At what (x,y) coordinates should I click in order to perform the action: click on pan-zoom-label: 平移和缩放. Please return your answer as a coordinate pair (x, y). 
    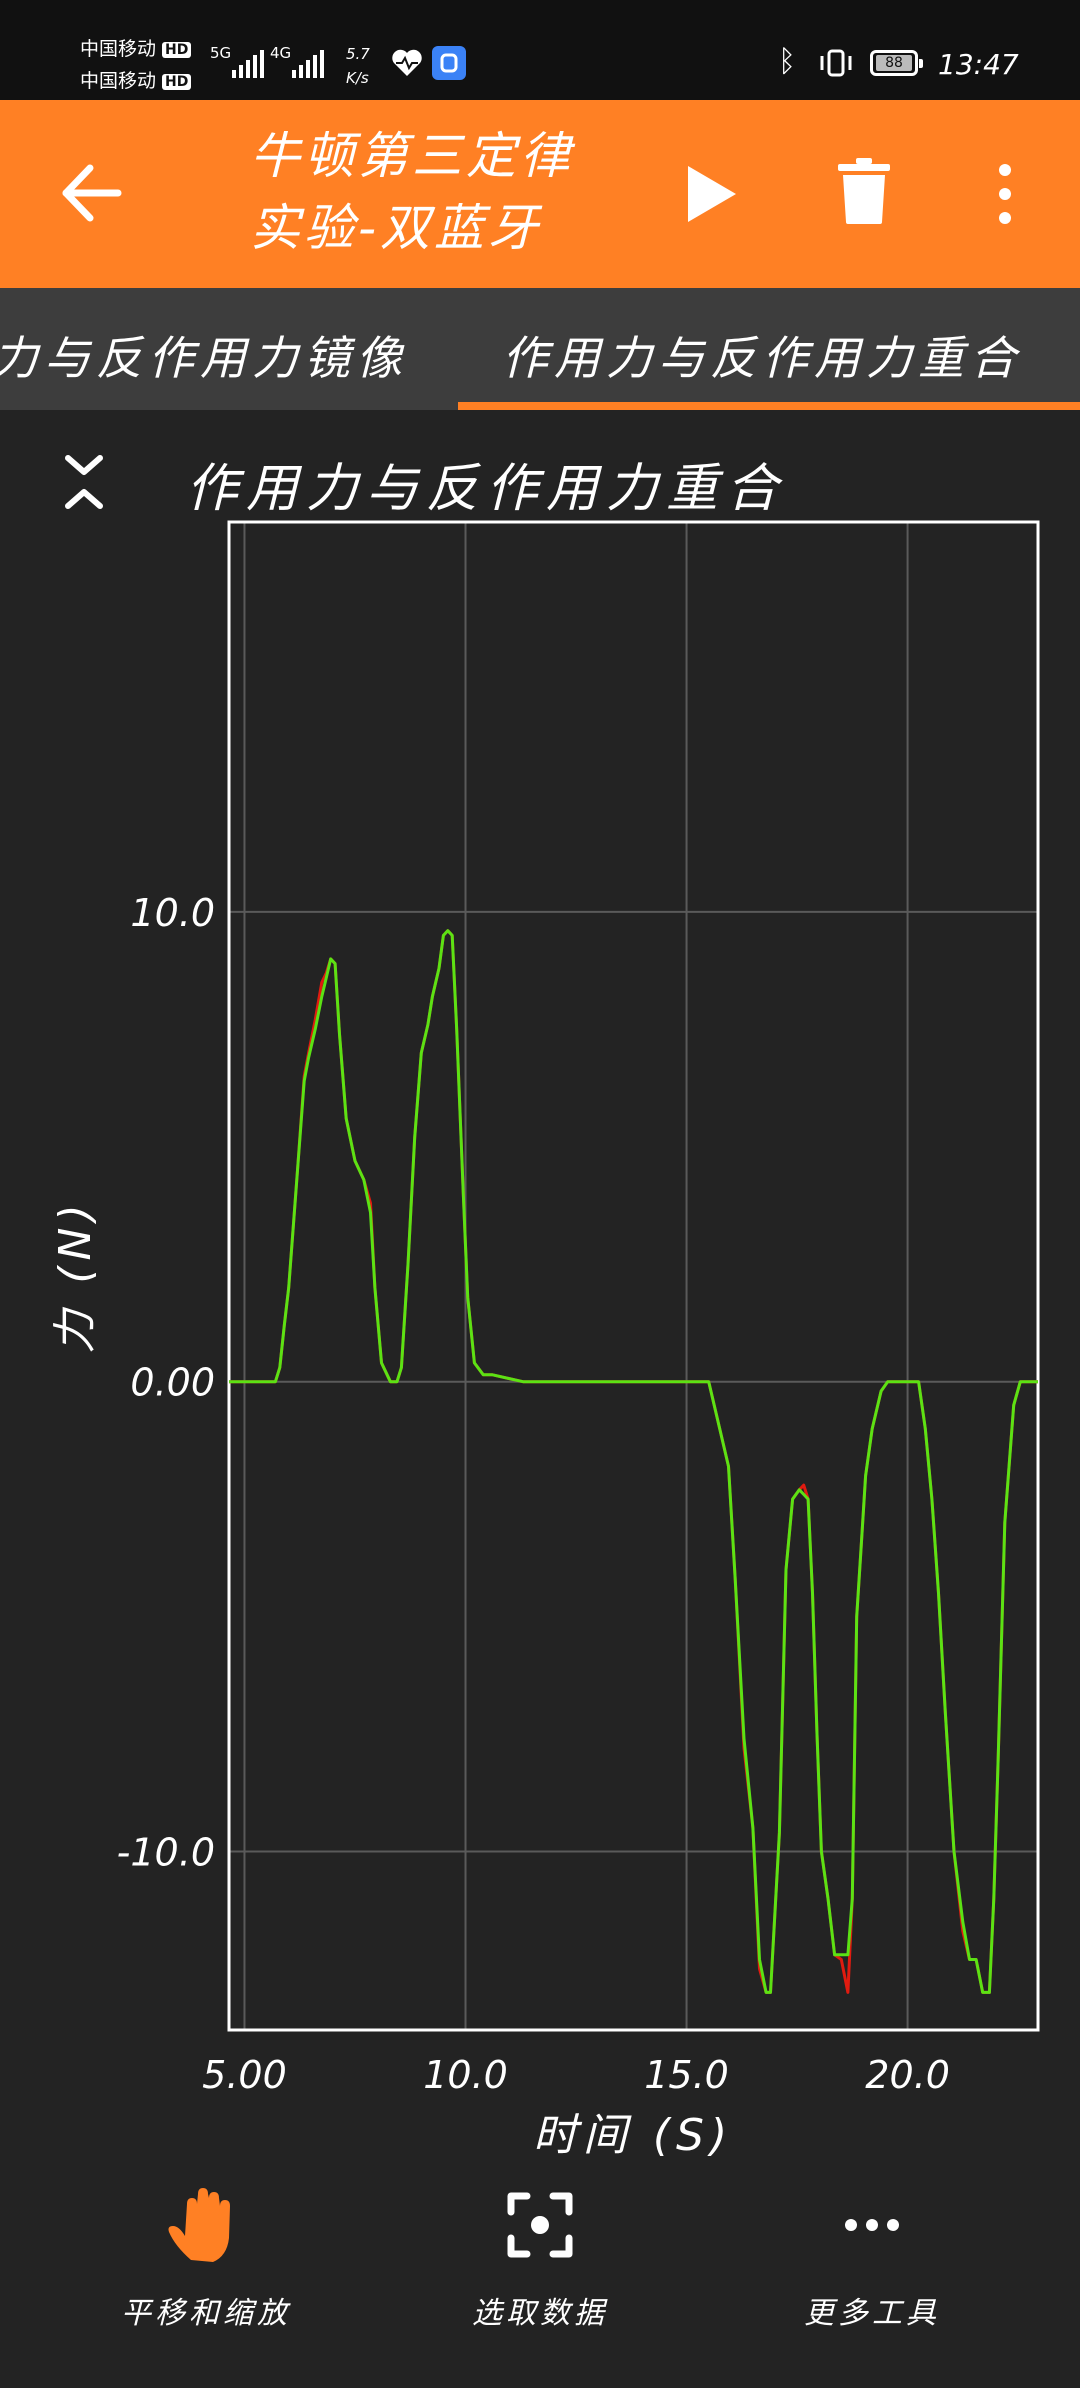
    Looking at the image, I should click on (206, 2313).